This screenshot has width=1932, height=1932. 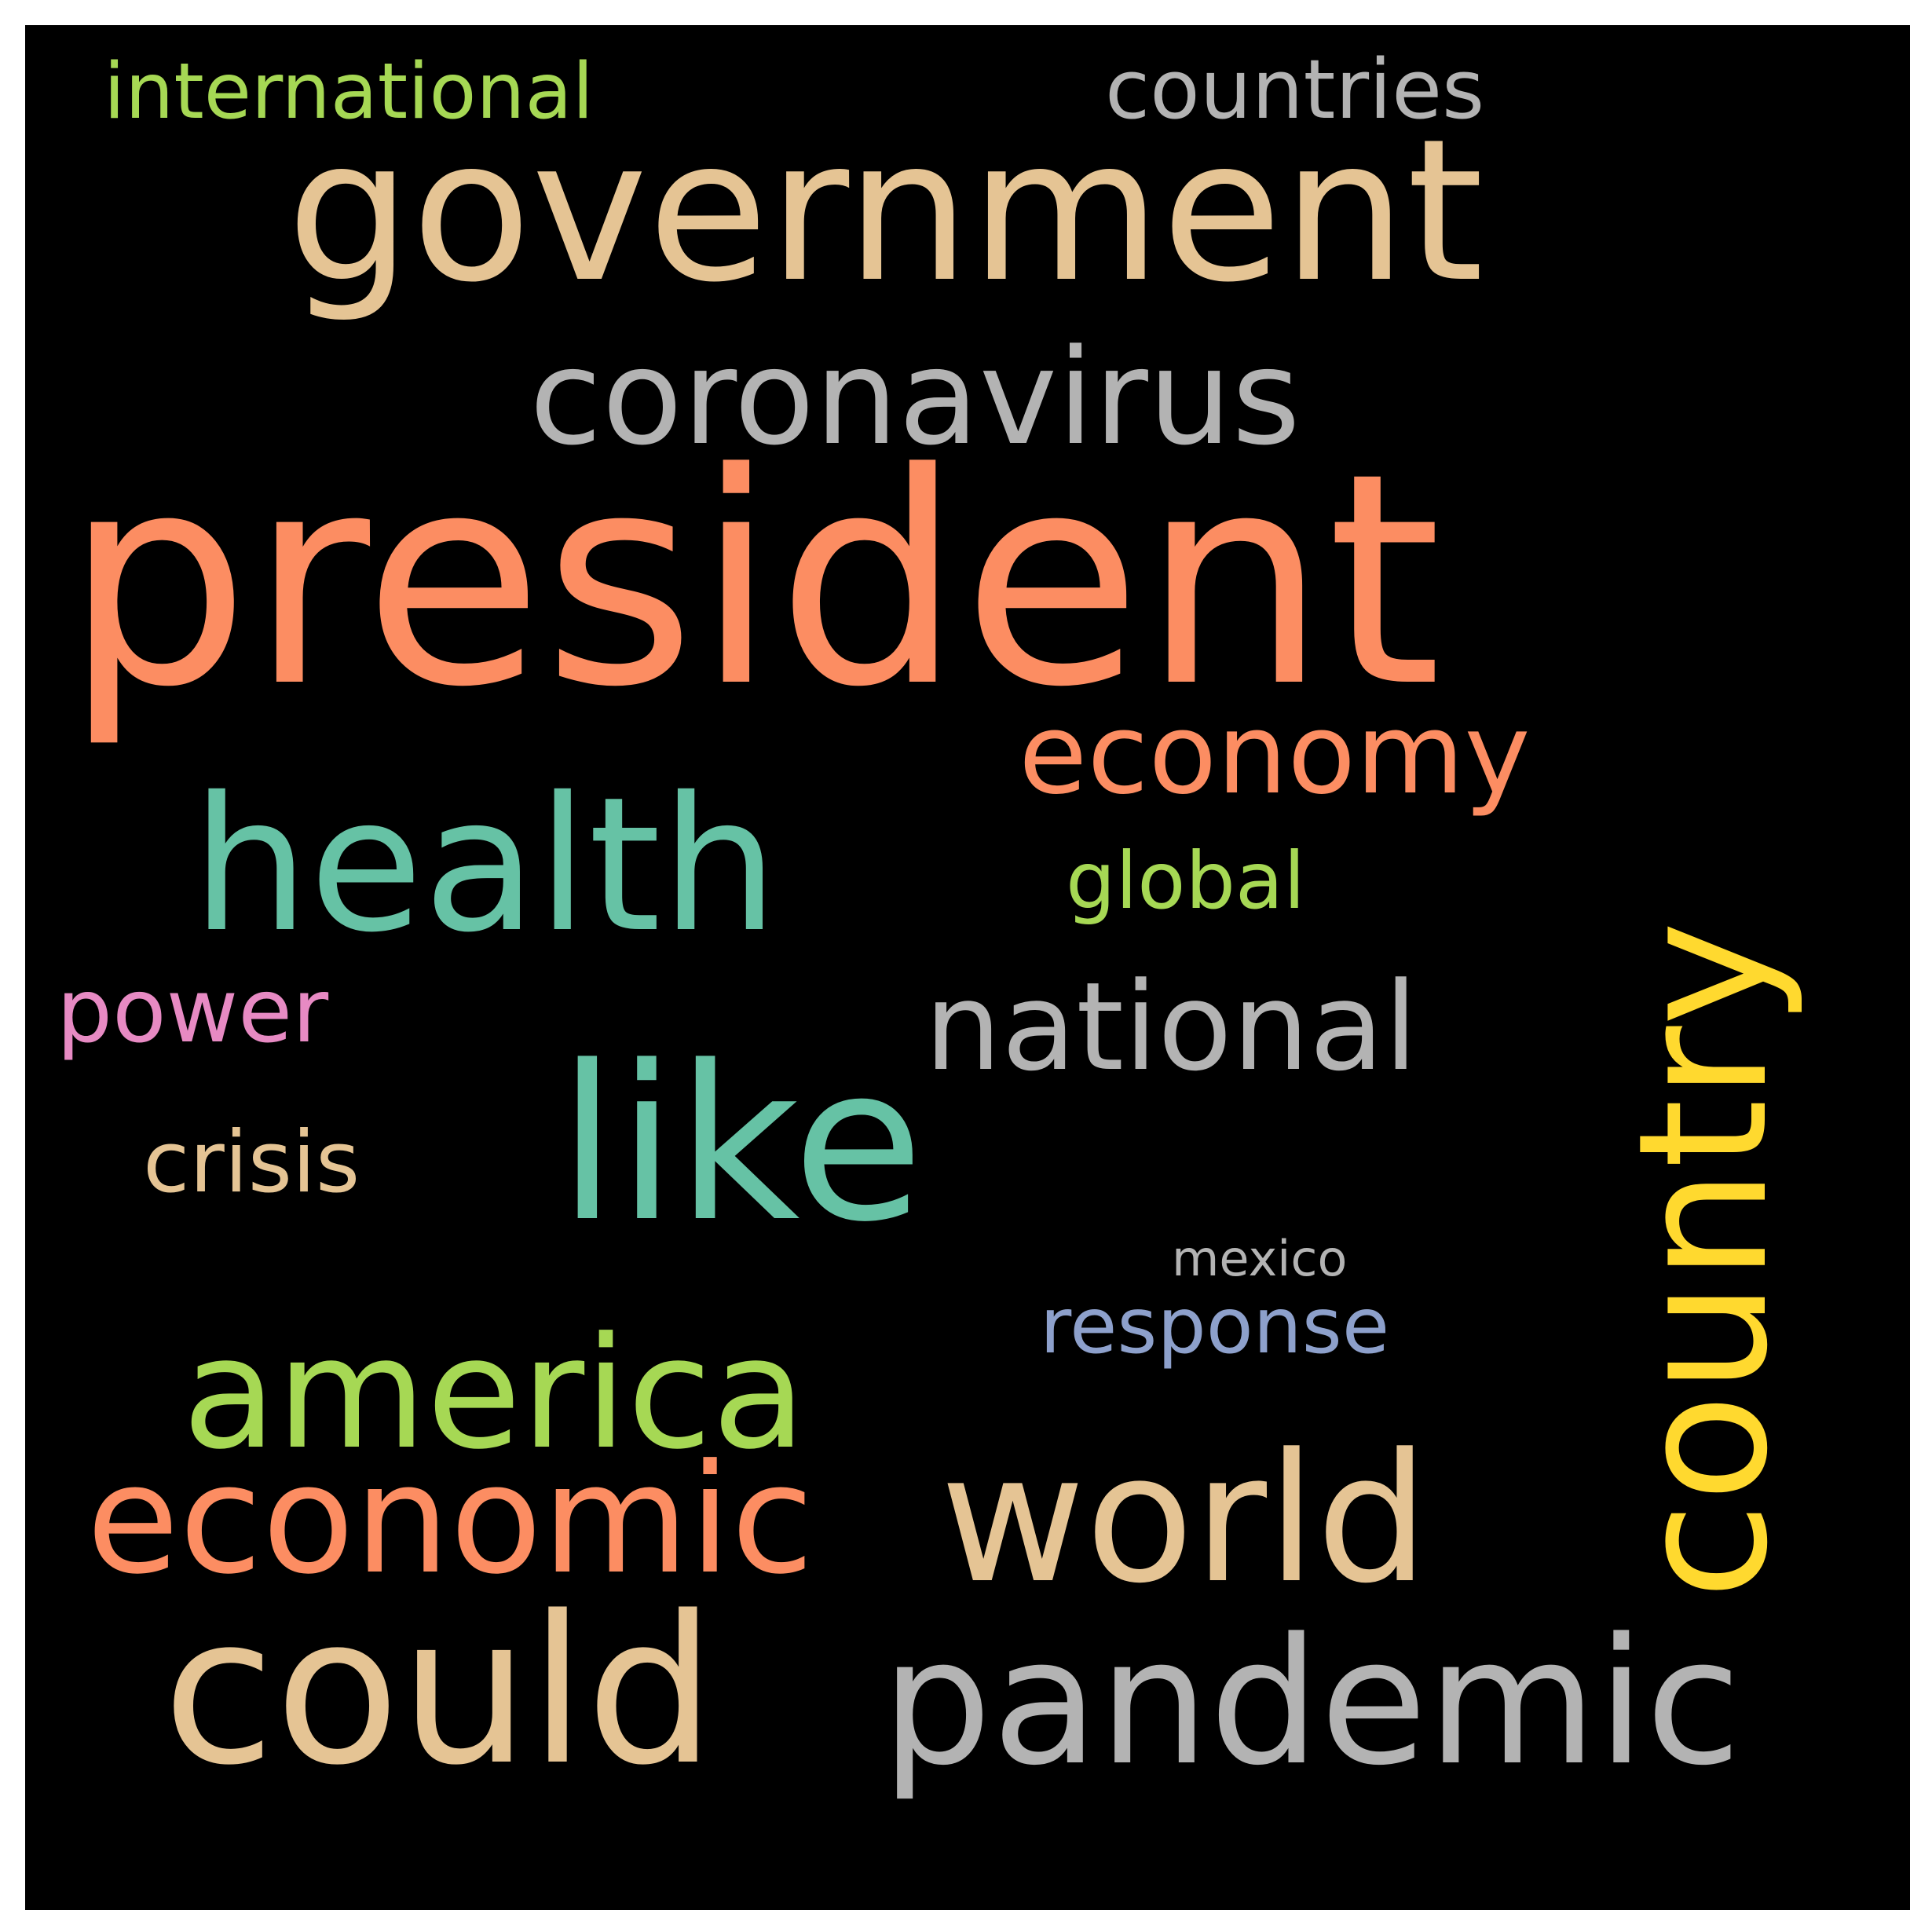 I want to click on word-response: response, so click(x=1215, y=1327).